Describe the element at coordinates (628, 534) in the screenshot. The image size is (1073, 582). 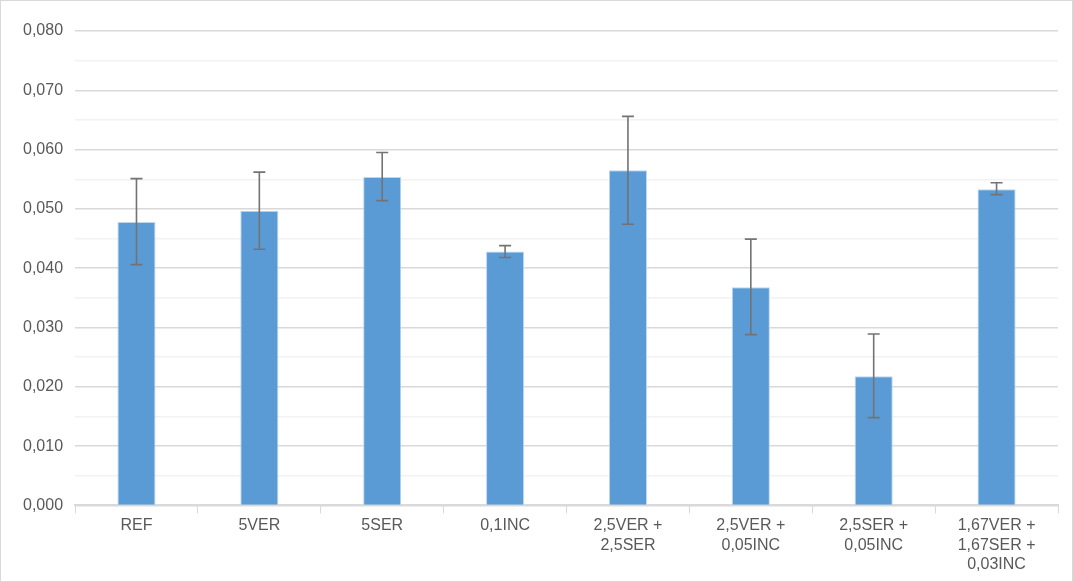
I see `x-tick-label: 2,5VER + 2,5SER` at that location.